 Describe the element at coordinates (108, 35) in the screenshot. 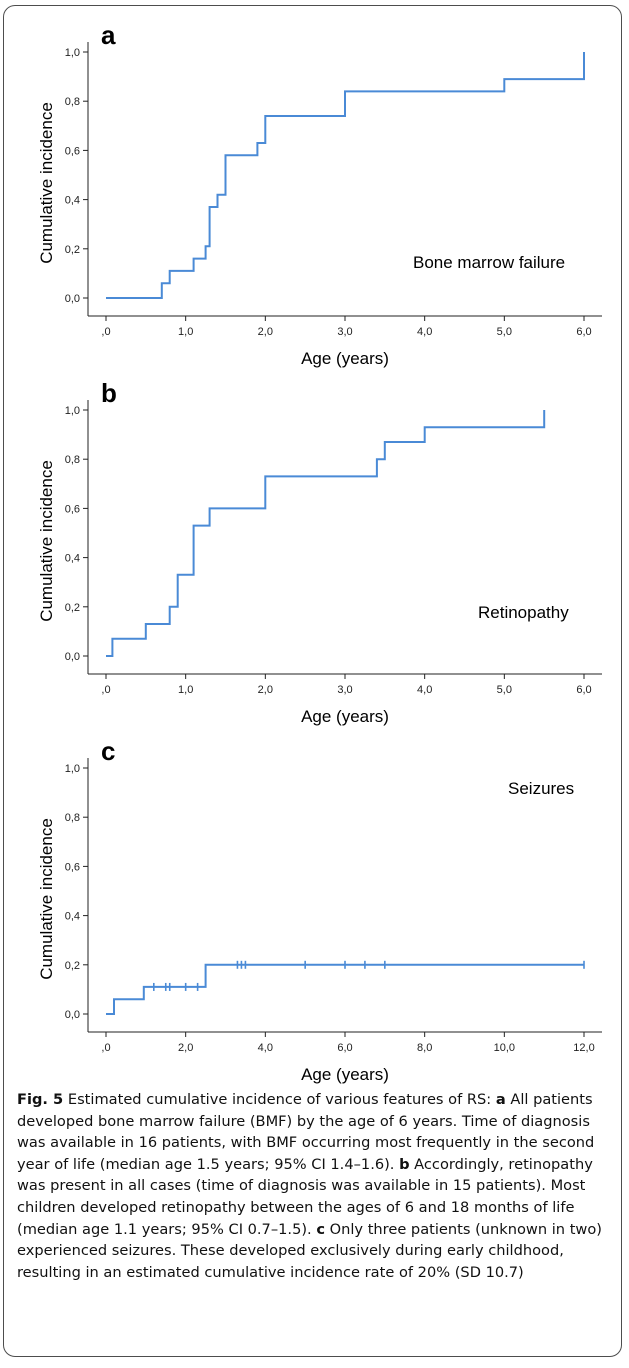

I see `panel-label: a` at that location.